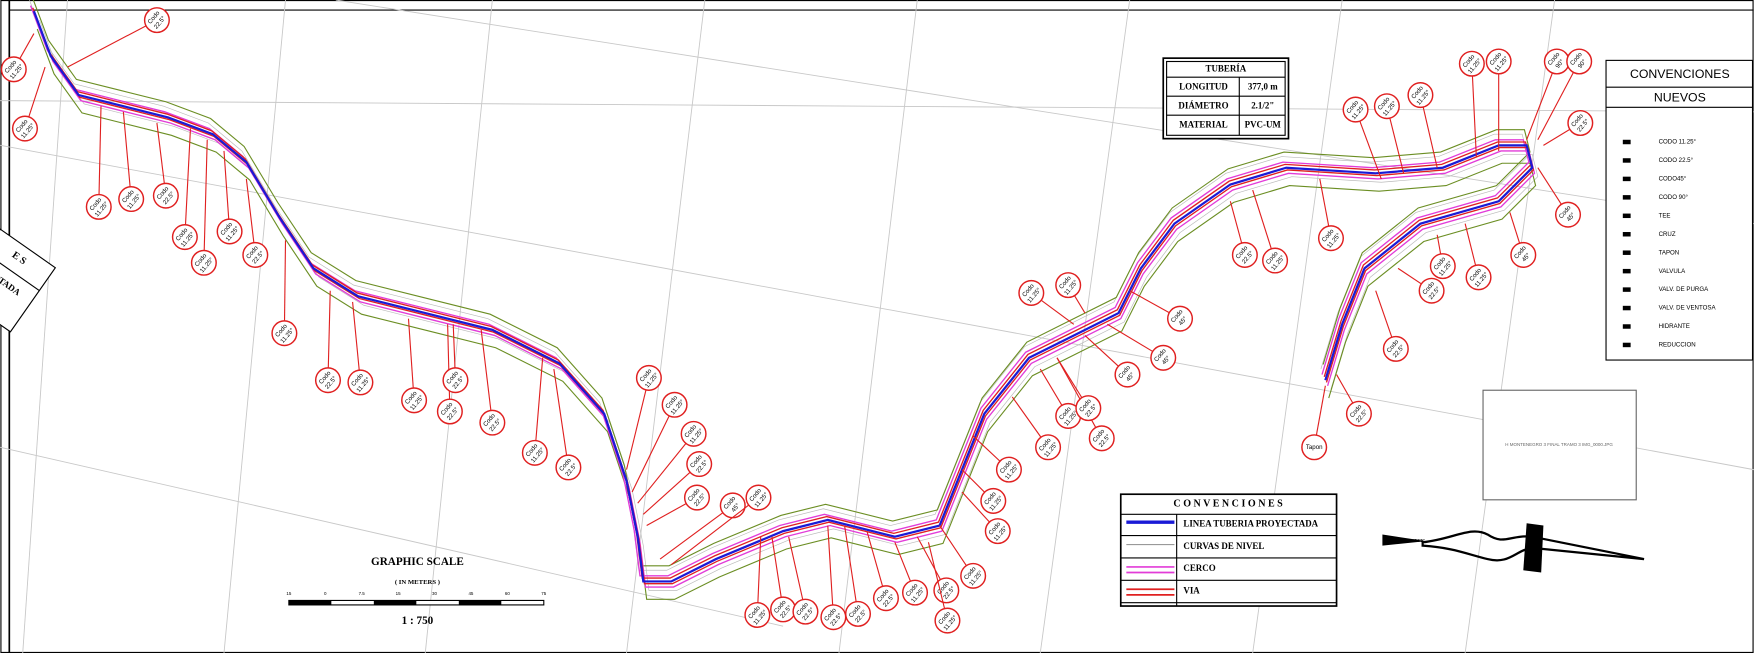  What do you see at coordinates (878, 326) in the screenshot?
I see `grid-line` at bounding box center [878, 326].